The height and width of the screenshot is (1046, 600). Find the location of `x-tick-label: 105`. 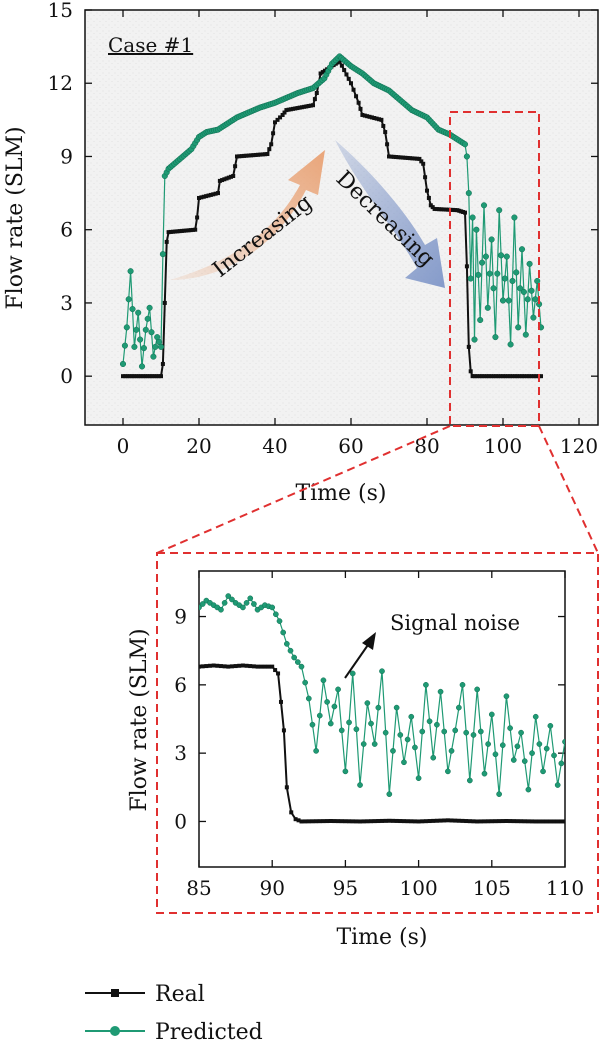

x-tick-label: 105 is located at coordinates (492, 888).